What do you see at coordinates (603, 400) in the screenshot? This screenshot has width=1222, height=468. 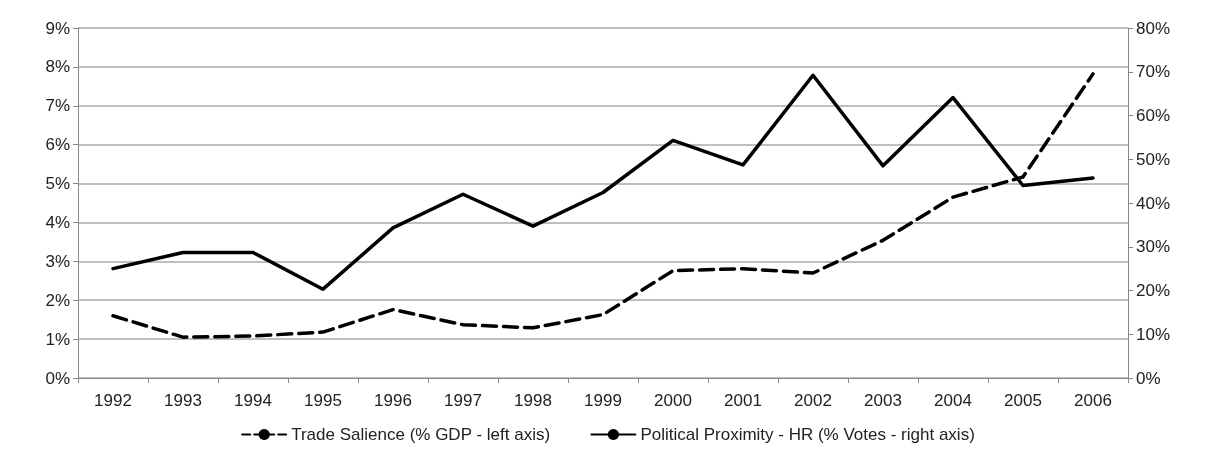 I see `x-tick-label: 1999` at bounding box center [603, 400].